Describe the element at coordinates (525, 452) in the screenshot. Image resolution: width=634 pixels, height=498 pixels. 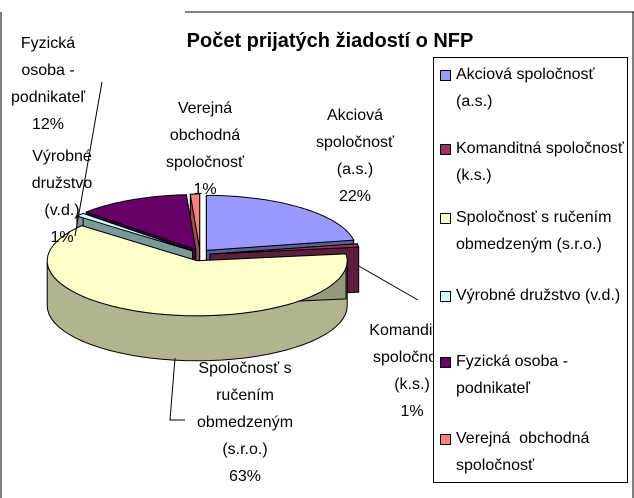
I see `legend-label: Verejná obchodná spoločnosť` at that location.